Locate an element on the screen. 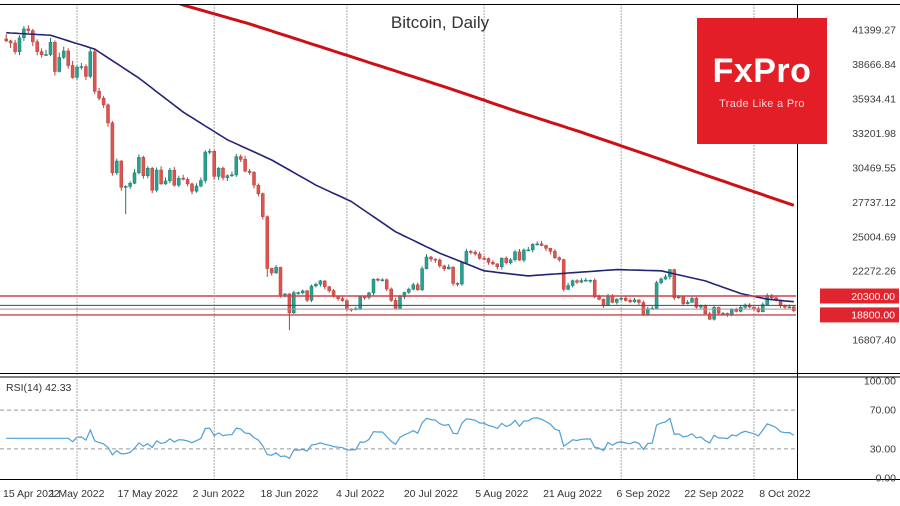 This screenshot has width=900, height=506. svg-text: 17 May 2022 is located at coordinates (147, 494).